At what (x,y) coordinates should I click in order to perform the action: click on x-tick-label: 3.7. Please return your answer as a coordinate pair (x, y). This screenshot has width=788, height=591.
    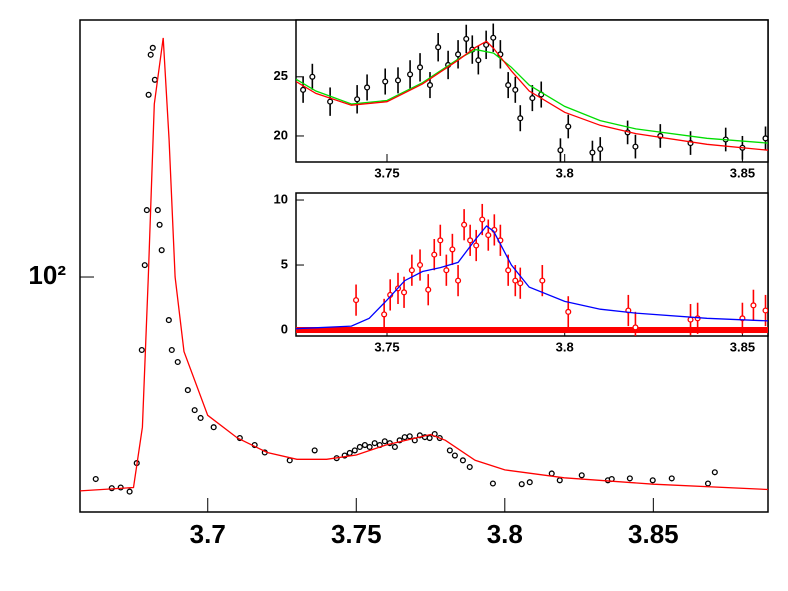
    Looking at the image, I should click on (208, 534).